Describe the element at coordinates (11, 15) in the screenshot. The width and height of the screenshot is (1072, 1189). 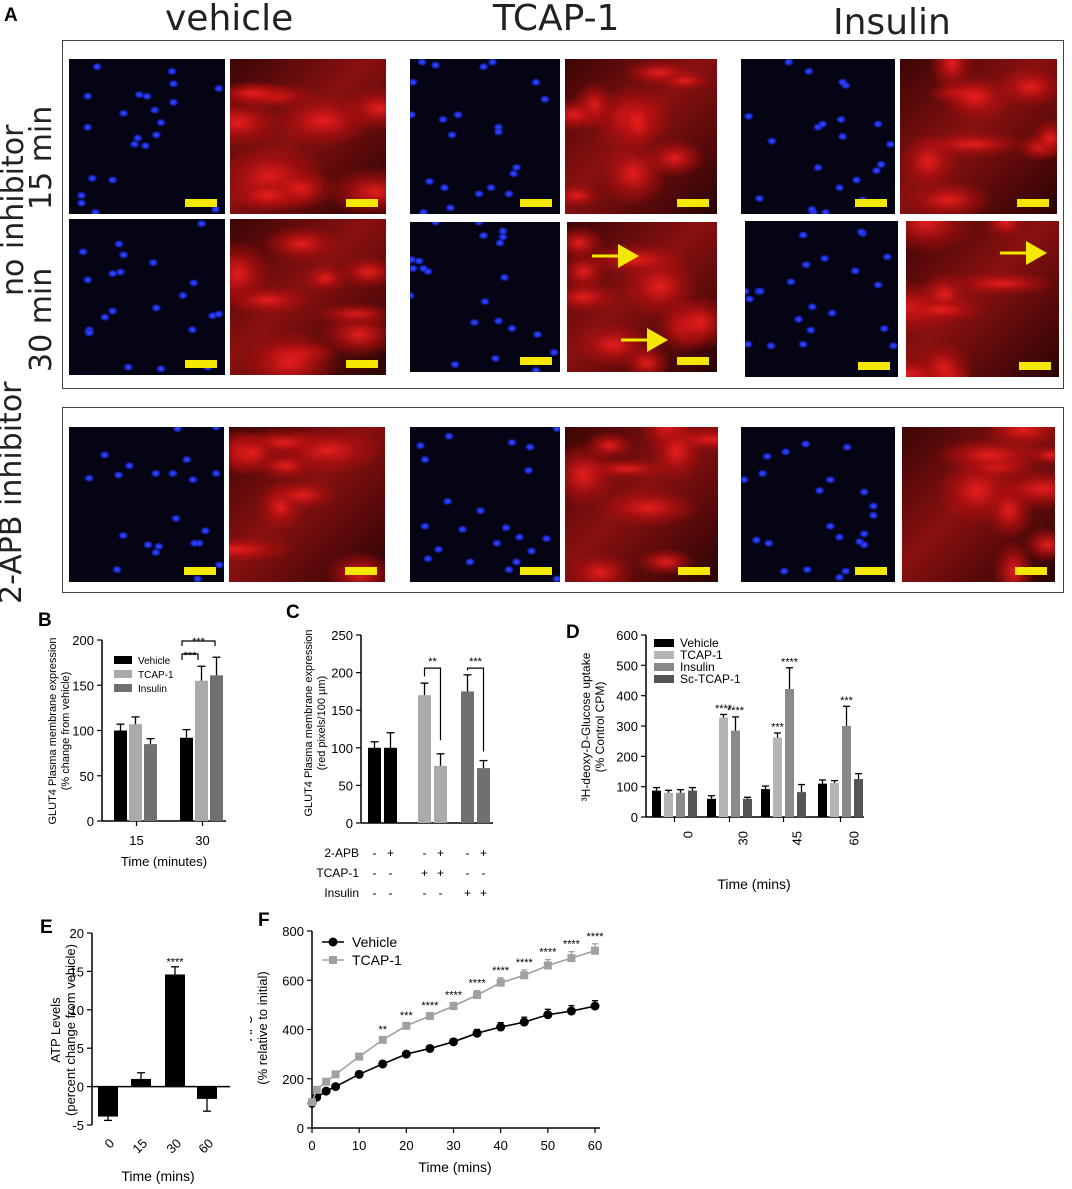
I see `panel-a-label: A` at that location.